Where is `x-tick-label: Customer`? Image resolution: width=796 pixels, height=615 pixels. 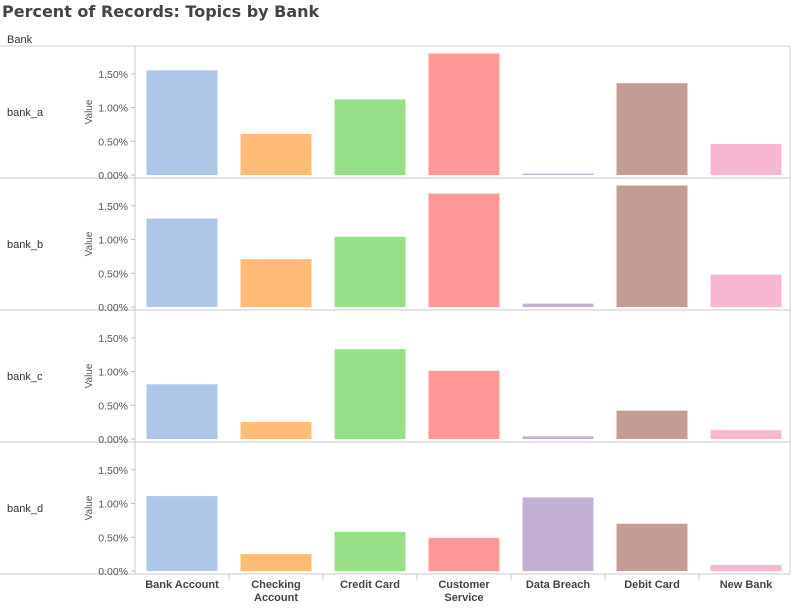
x-tick-label: Customer is located at coordinates (464, 585).